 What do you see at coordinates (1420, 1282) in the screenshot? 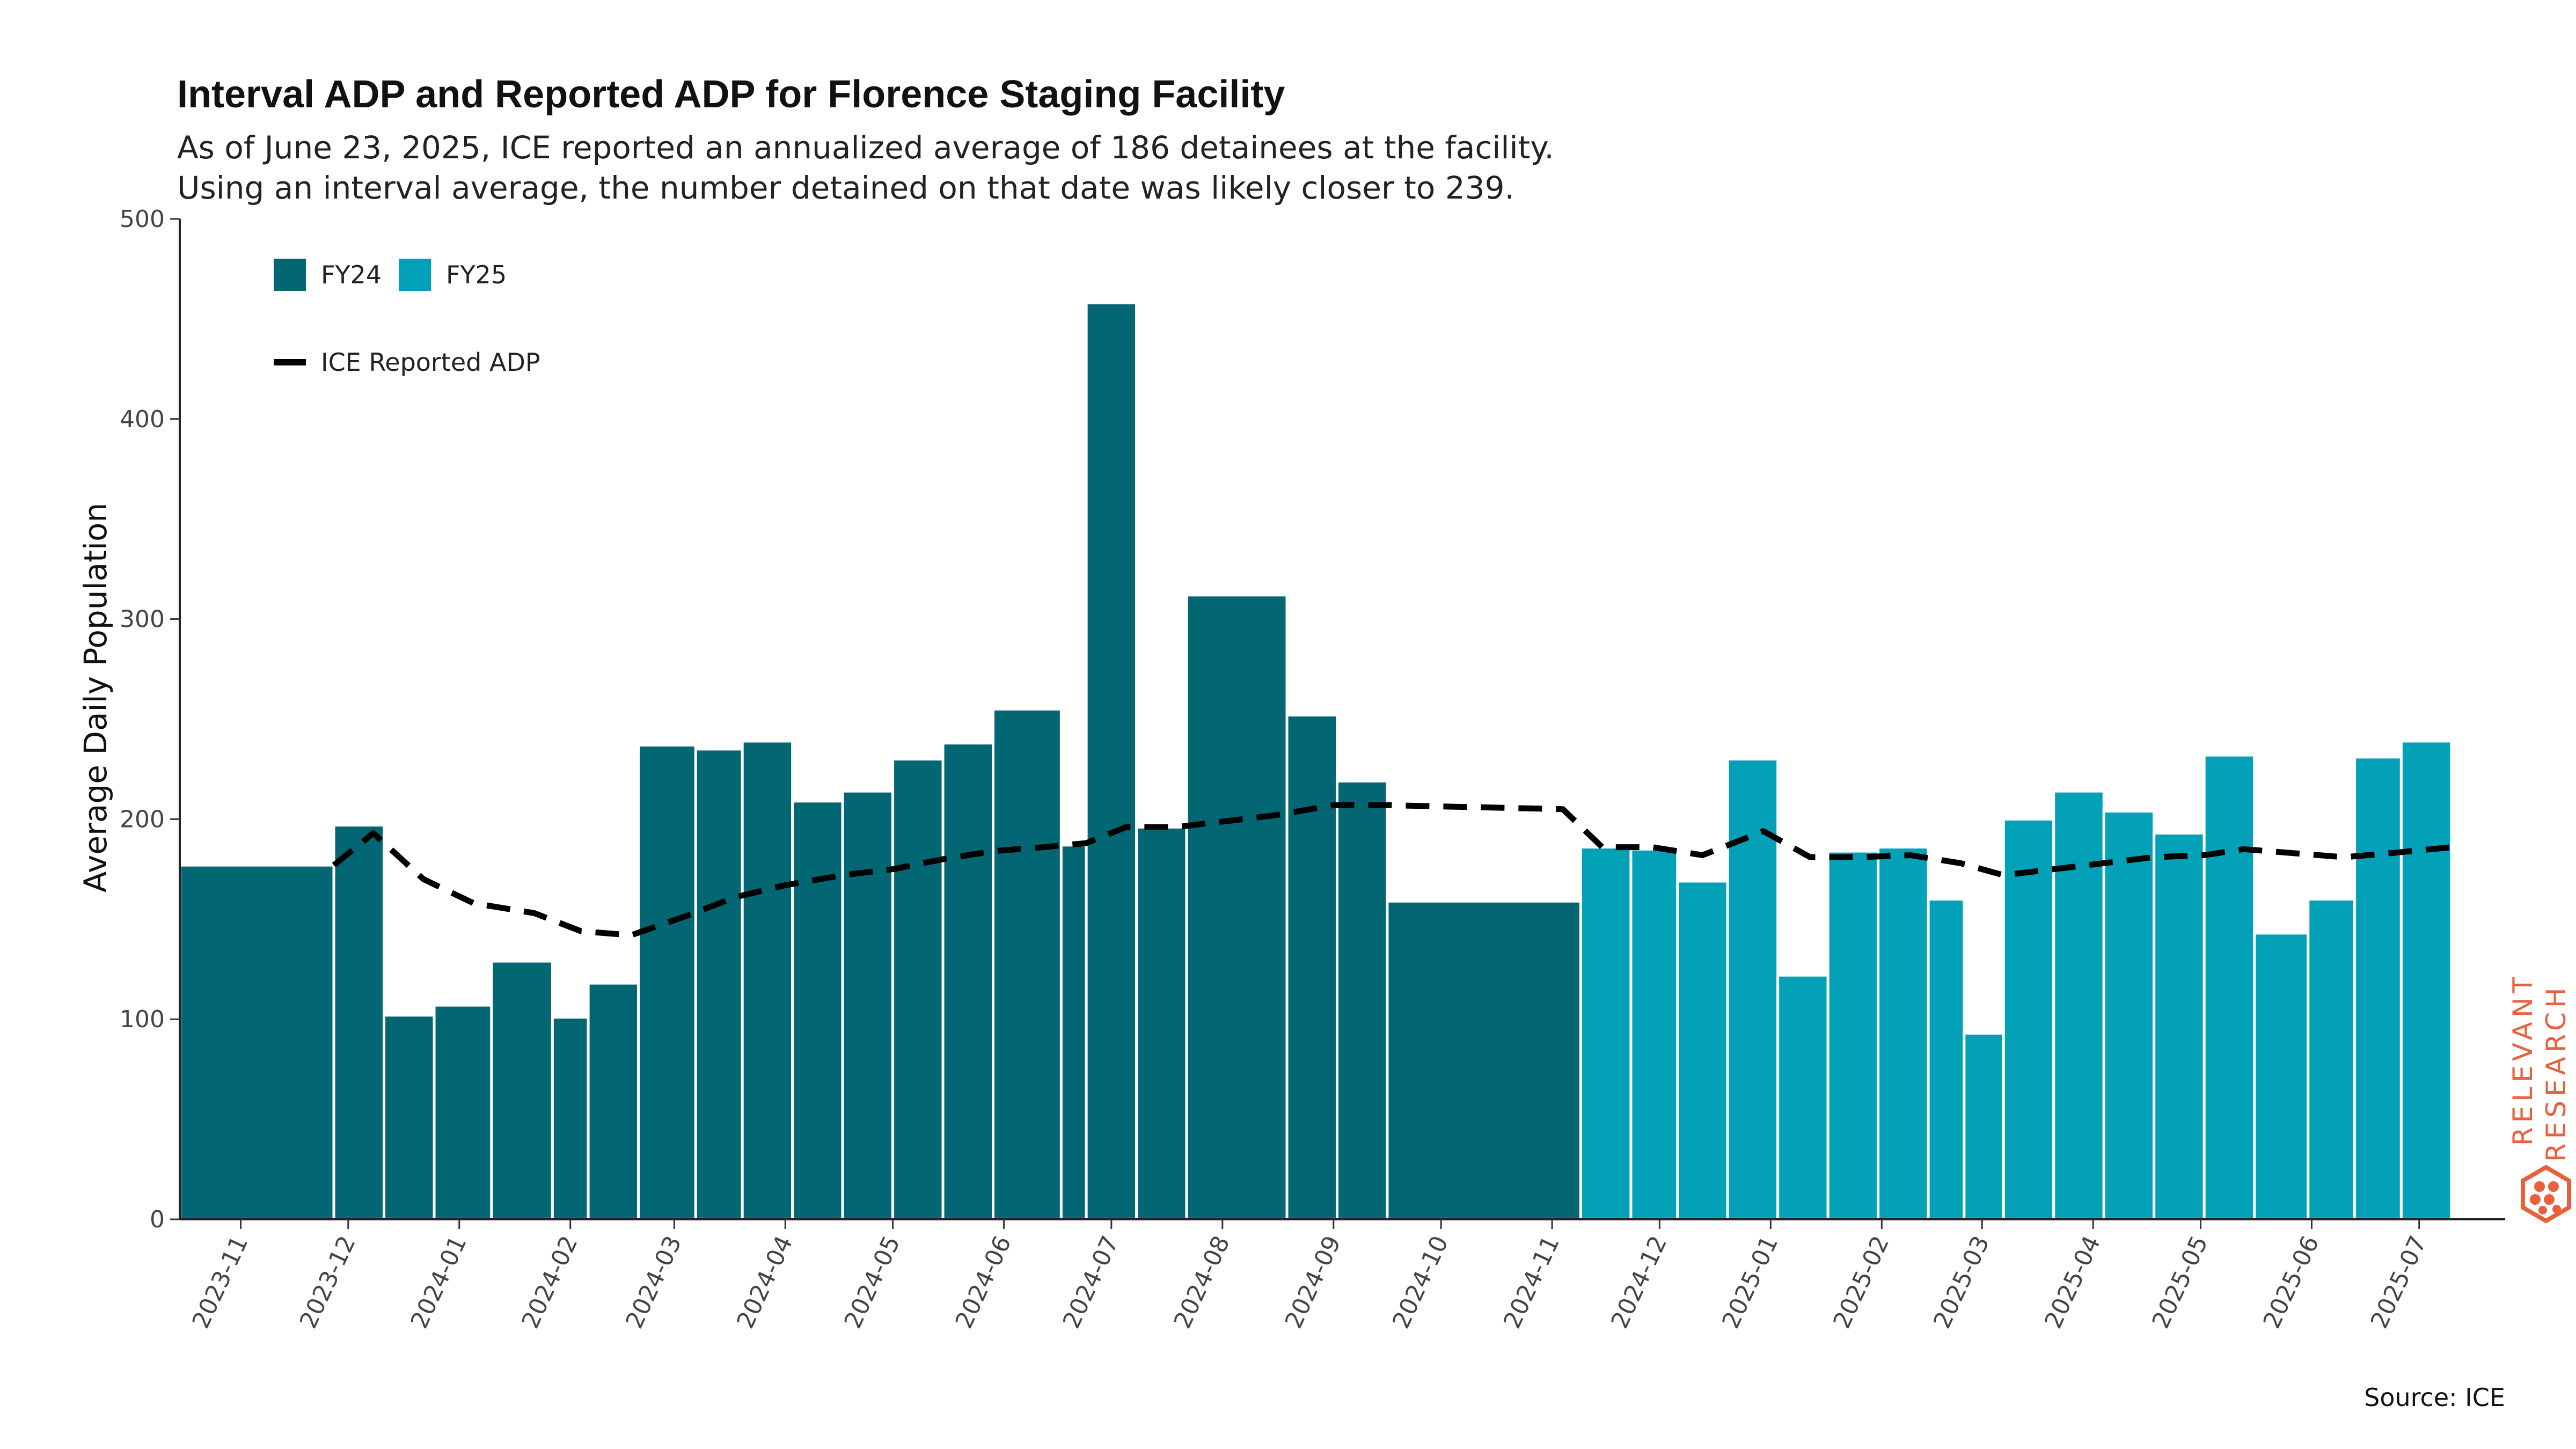
I see `x-tick-label: 2024-10` at bounding box center [1420, 1282].